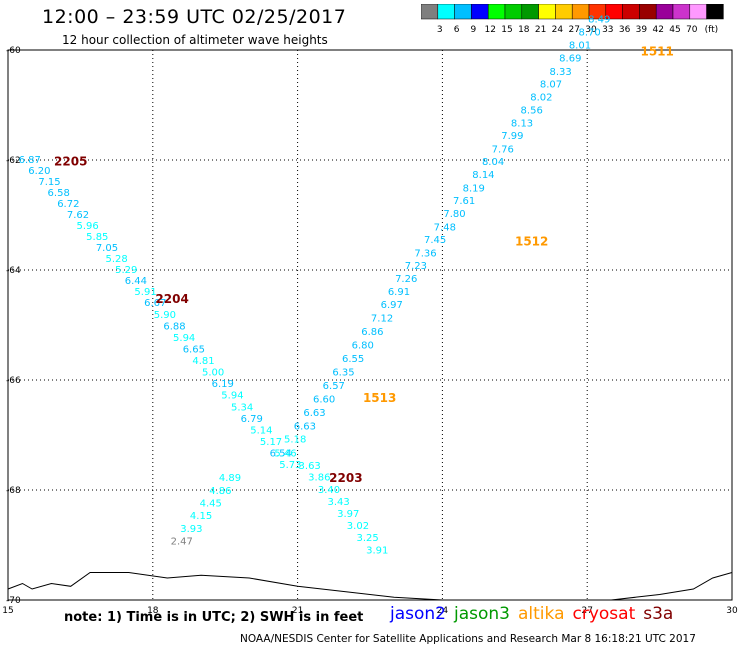 The width and height of the screenshot is (740, 650). I want to click on color-legend: 3 6 9 12 15 18 21 24 27 30 33 36 39 42 45 70 (ft), so click(572, 19).